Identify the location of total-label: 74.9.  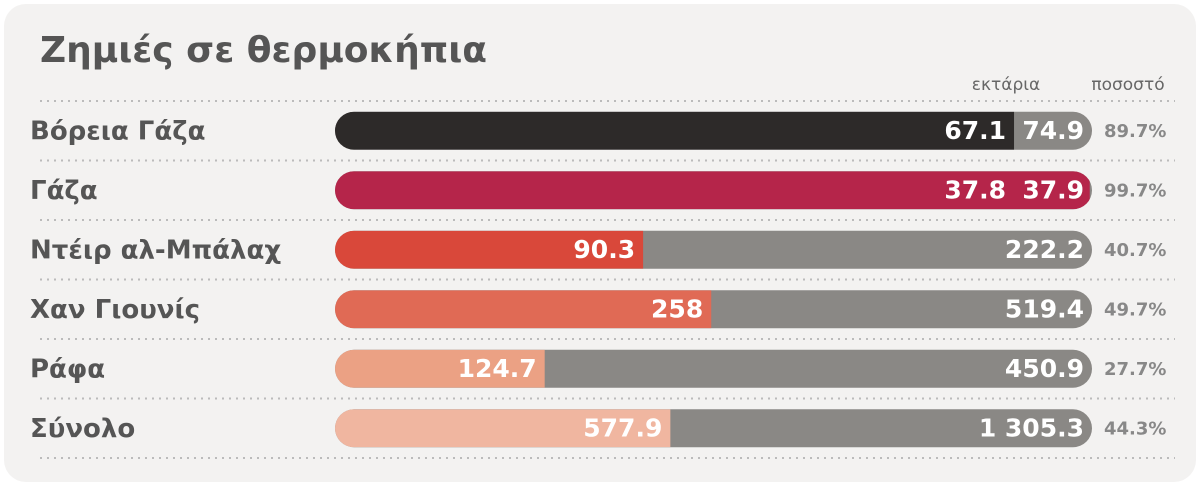
(1053, 130).